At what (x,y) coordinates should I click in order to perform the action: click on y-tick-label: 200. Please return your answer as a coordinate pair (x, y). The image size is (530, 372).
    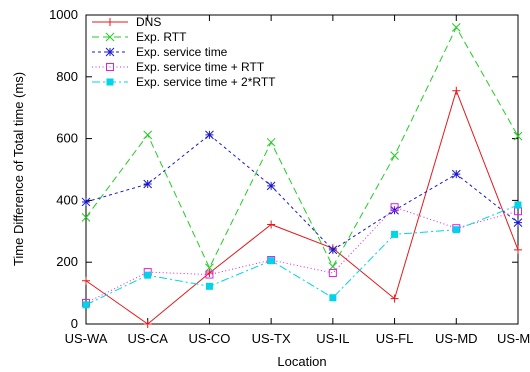
    Looking at the image, I should click on (67, 261).